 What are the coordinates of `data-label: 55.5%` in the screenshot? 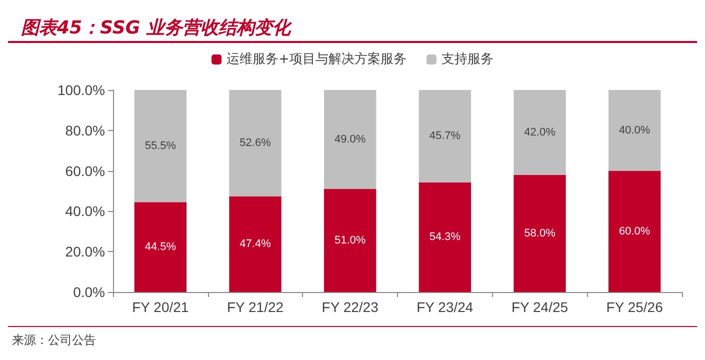 It's located at (160, 146).